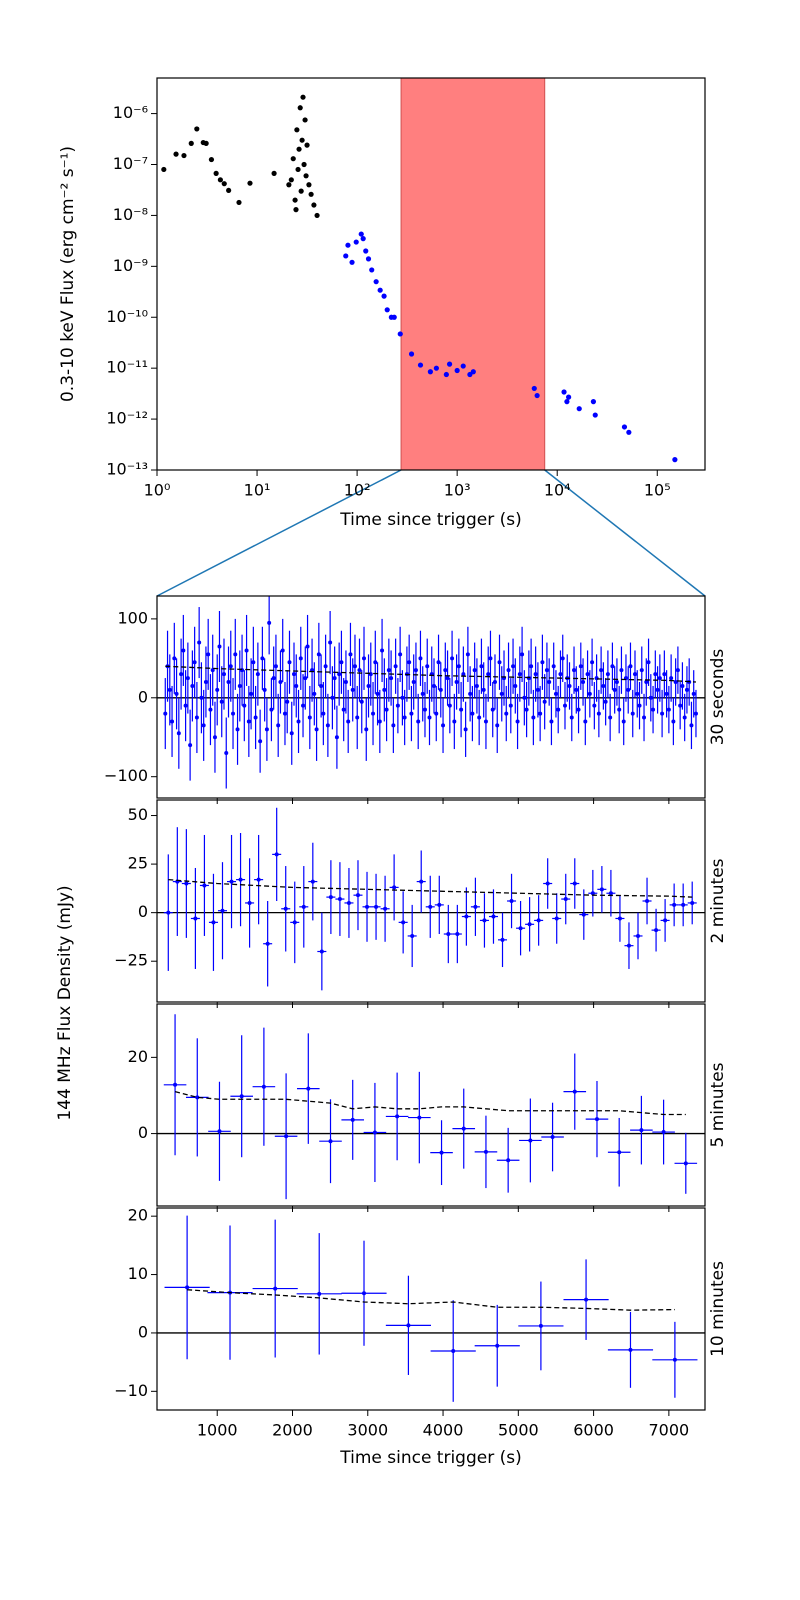  Describe the element at coordinates (518, 1430) in the screenshot. I see `x-tick-label: 5000` at that location.